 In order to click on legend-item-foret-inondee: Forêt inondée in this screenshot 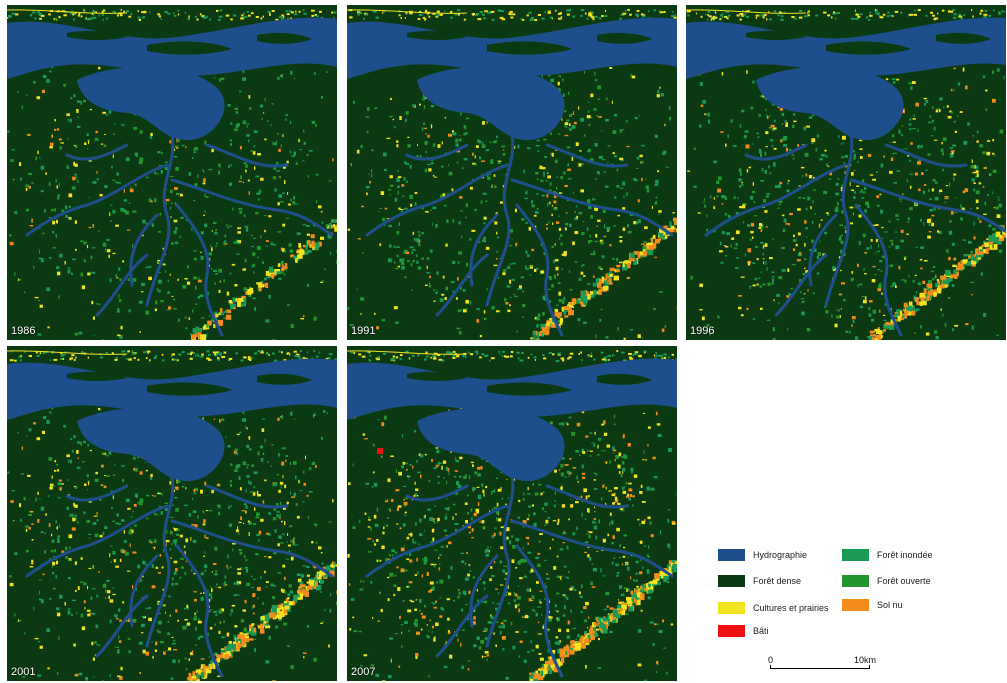, I will do `click(887, 555)`.